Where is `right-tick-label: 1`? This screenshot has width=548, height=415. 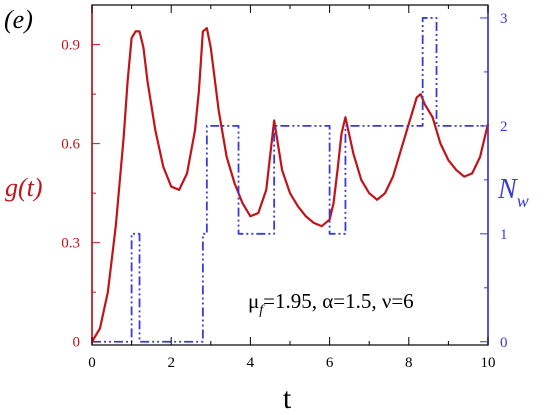
right-tick-label: 1 is located at coordinates (504, 235).